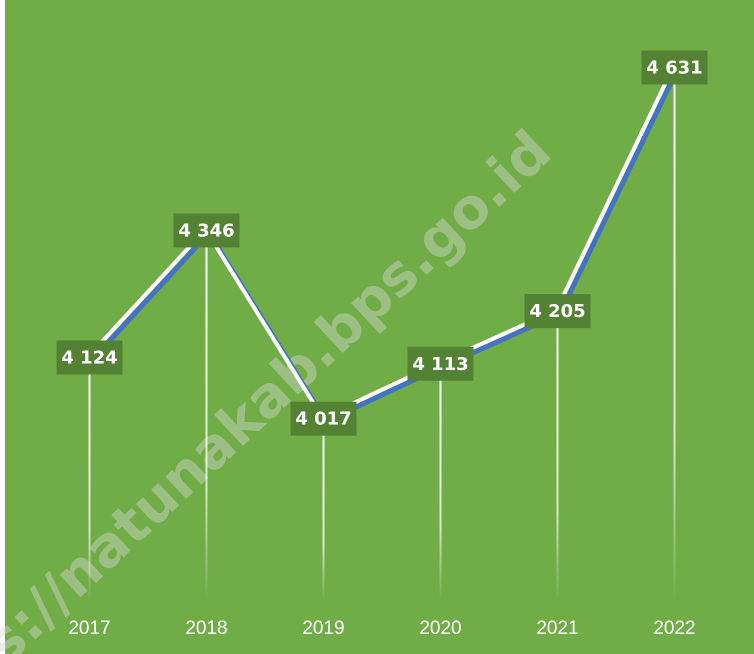 This screenshot has height=654, width=754. I want to click on x-tick-label: 2022, so click(674, 628).